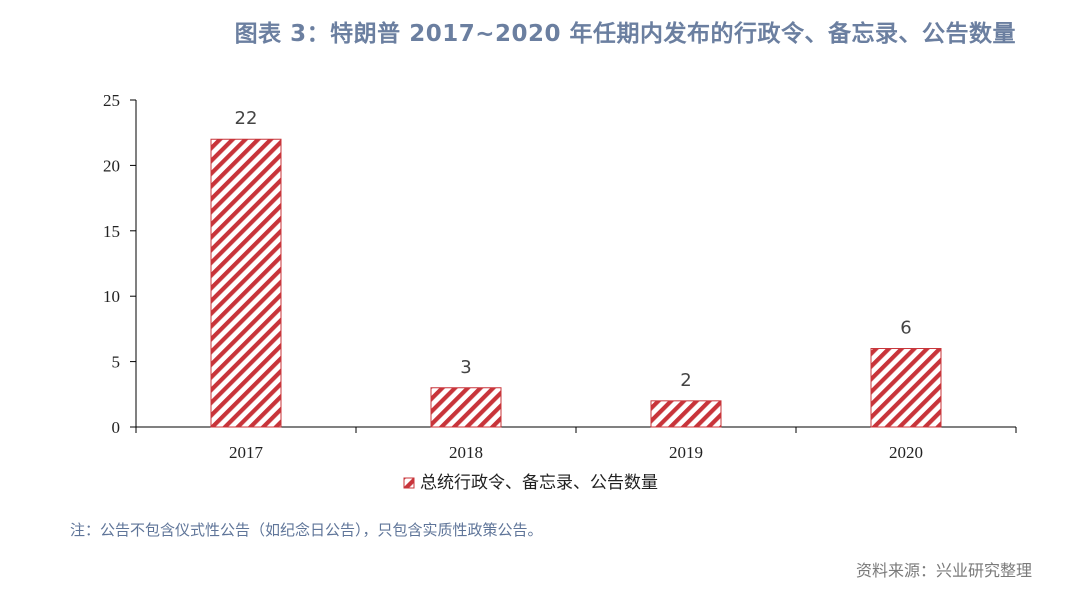  I want to click on legend-swatch, so click(409, 483).